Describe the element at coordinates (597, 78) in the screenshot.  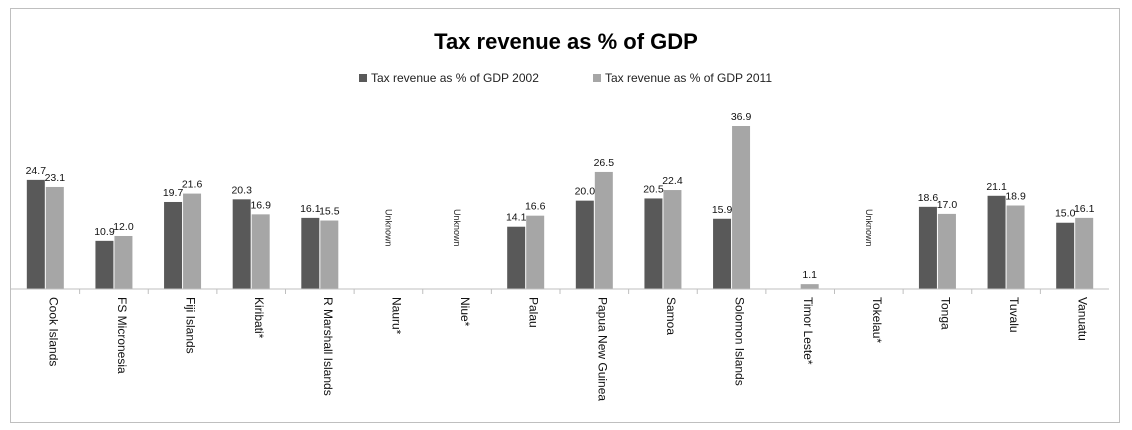
I see `legend-swatch-2011` at that location.